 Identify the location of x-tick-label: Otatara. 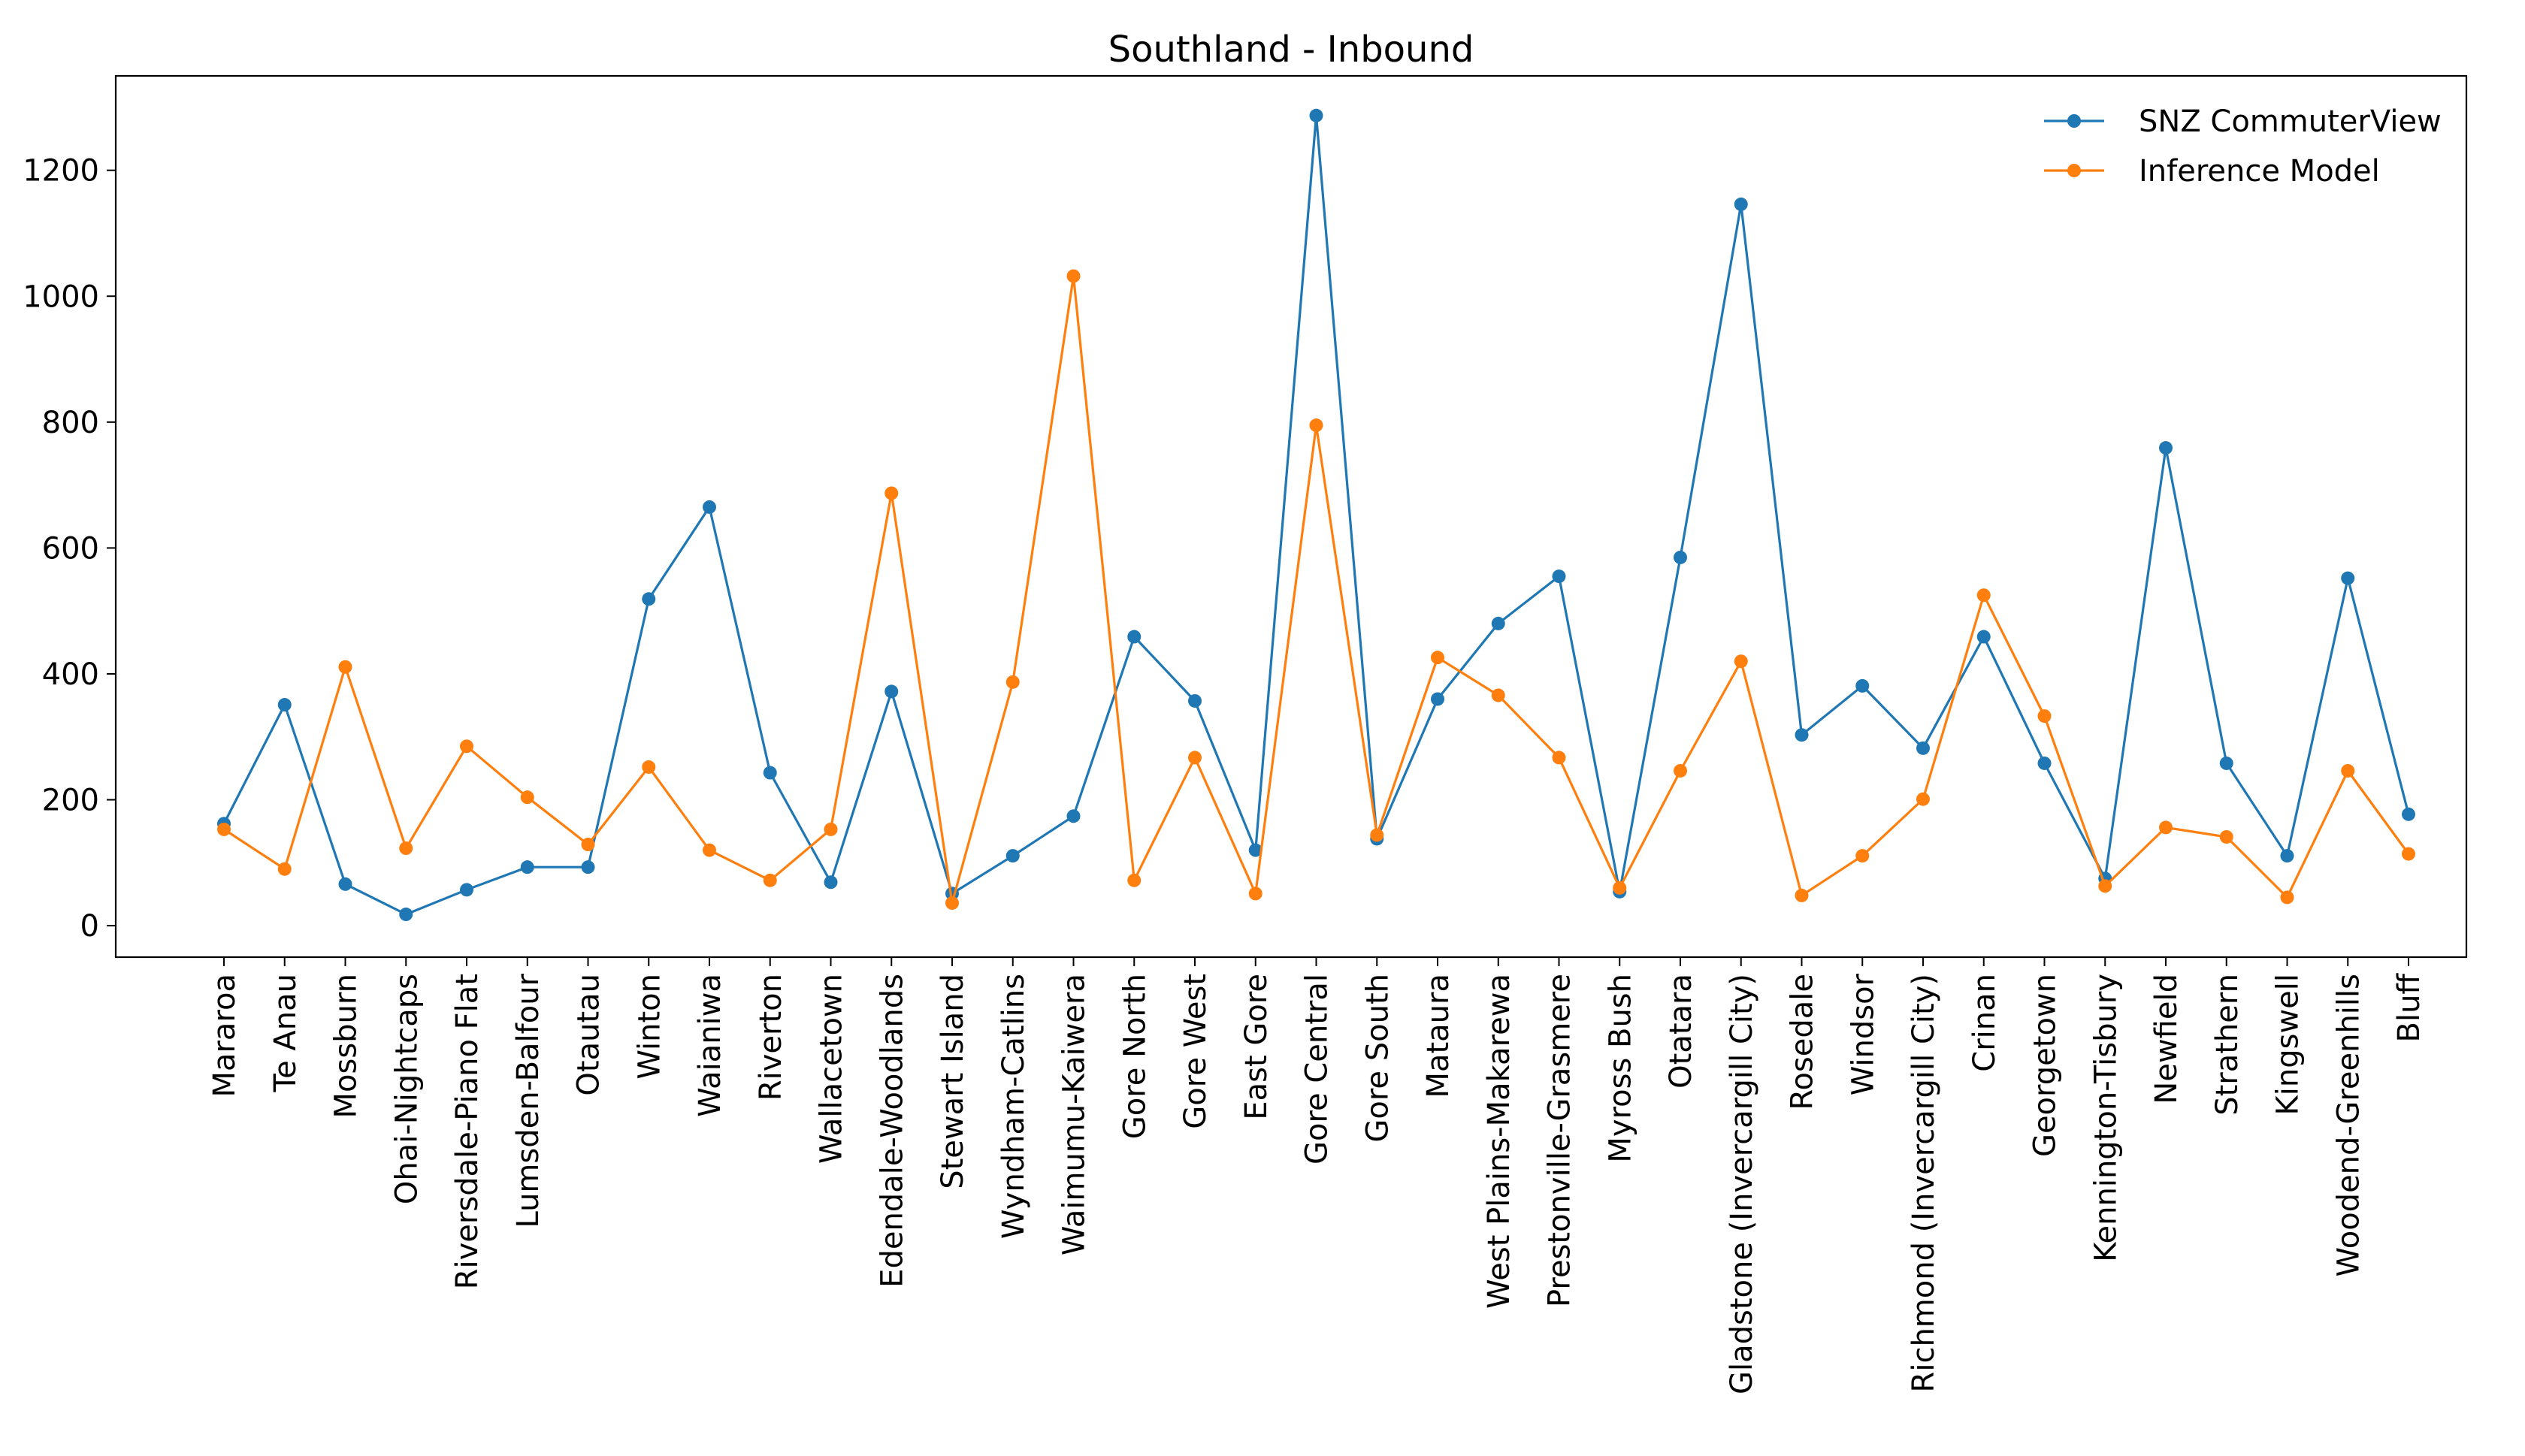
(1681, 1031).